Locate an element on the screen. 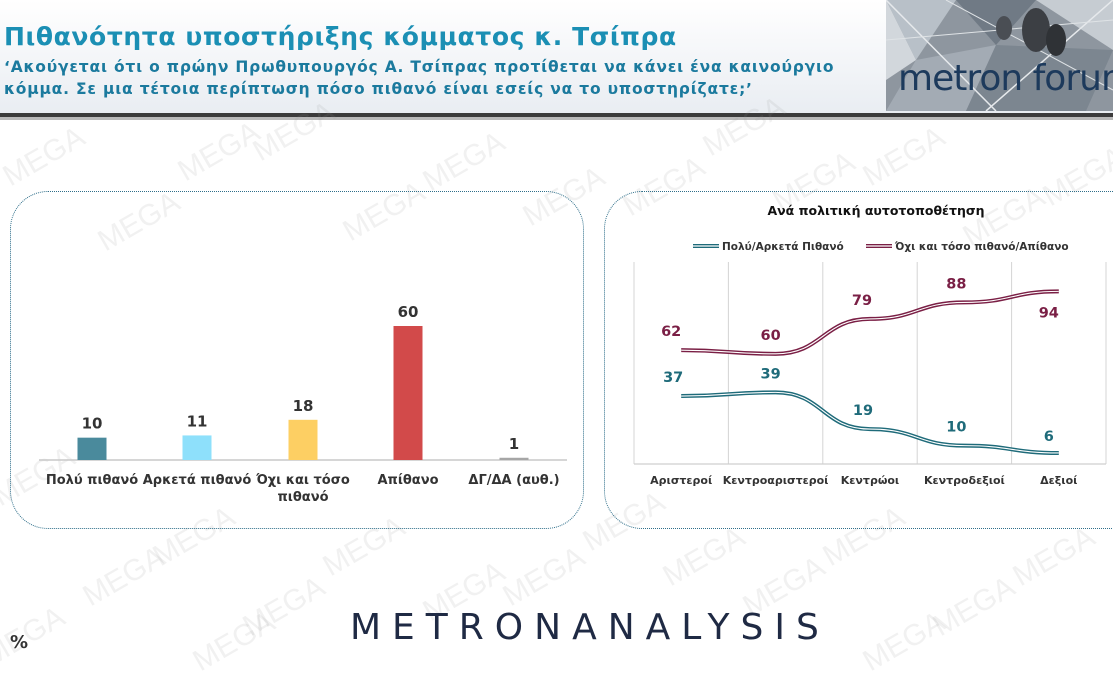 This screenshot has width=1113, height=679. bar-value-label: 11 is located at coordinates (197, 421).